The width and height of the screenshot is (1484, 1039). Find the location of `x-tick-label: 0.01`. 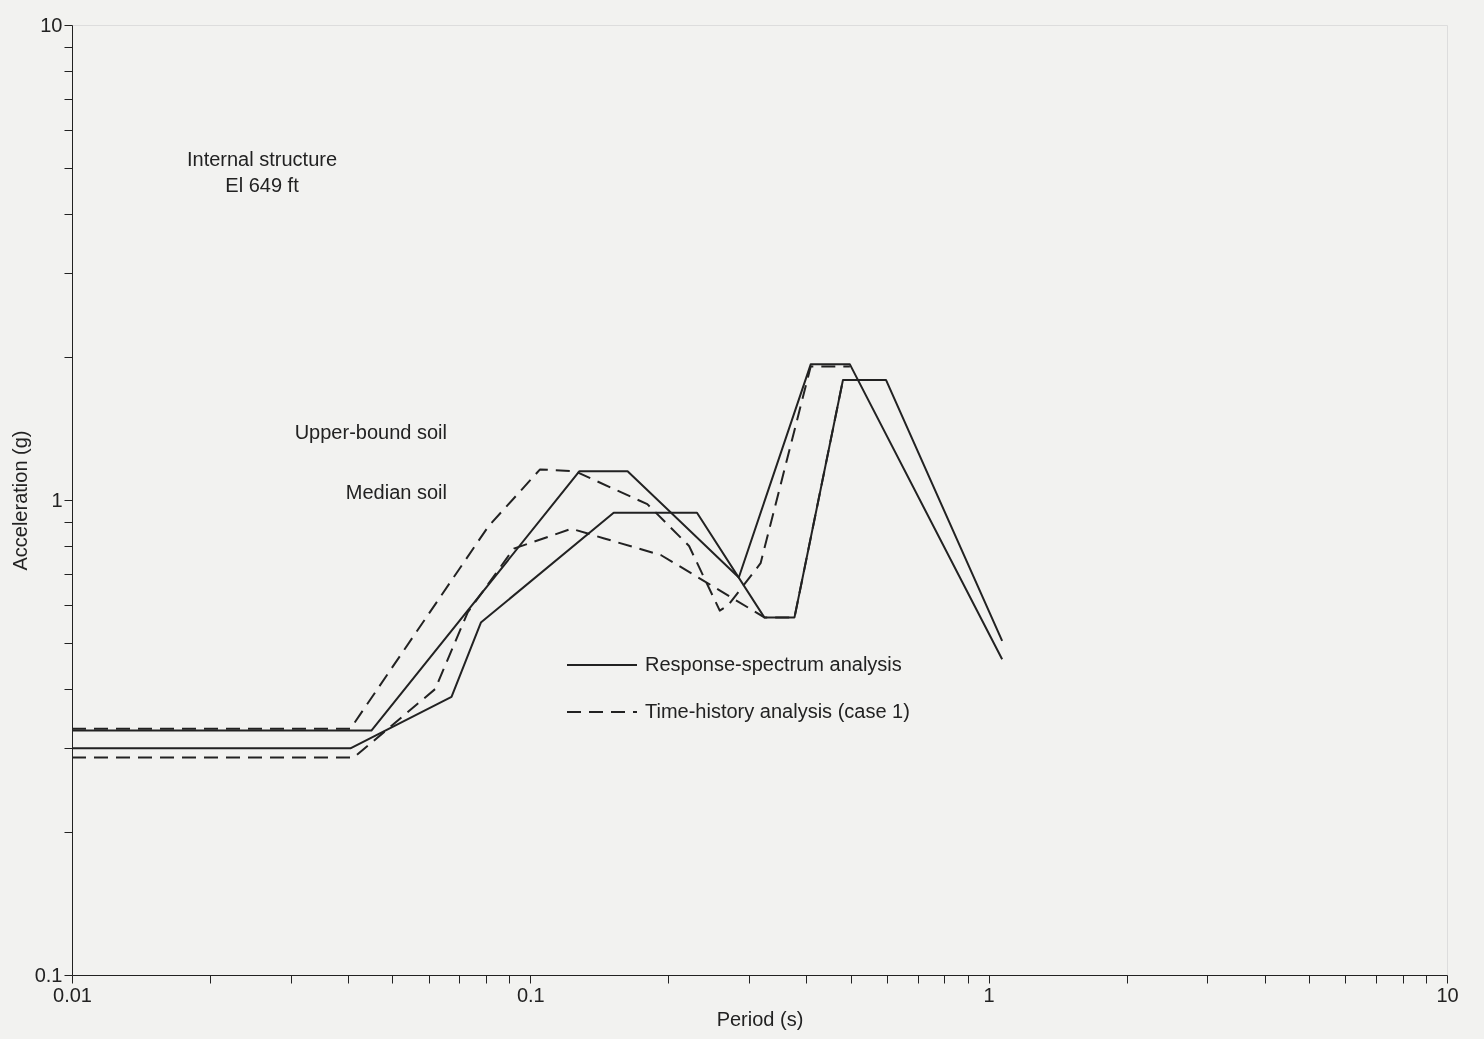

x-tick-label: 0.01 is located at coordinates (72, 994).